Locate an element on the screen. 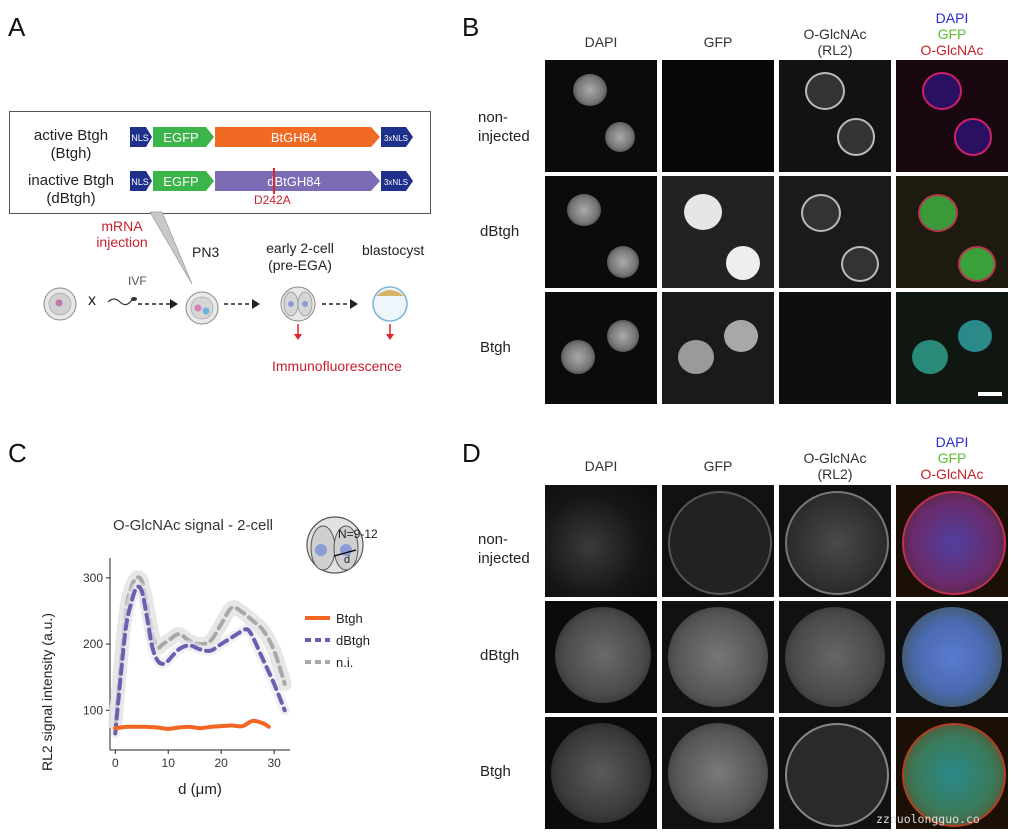 Image resolution: width=1012 pixels, height=836 pixels. b-merge-dapi: DAPI is located at coordinates (952, 18).